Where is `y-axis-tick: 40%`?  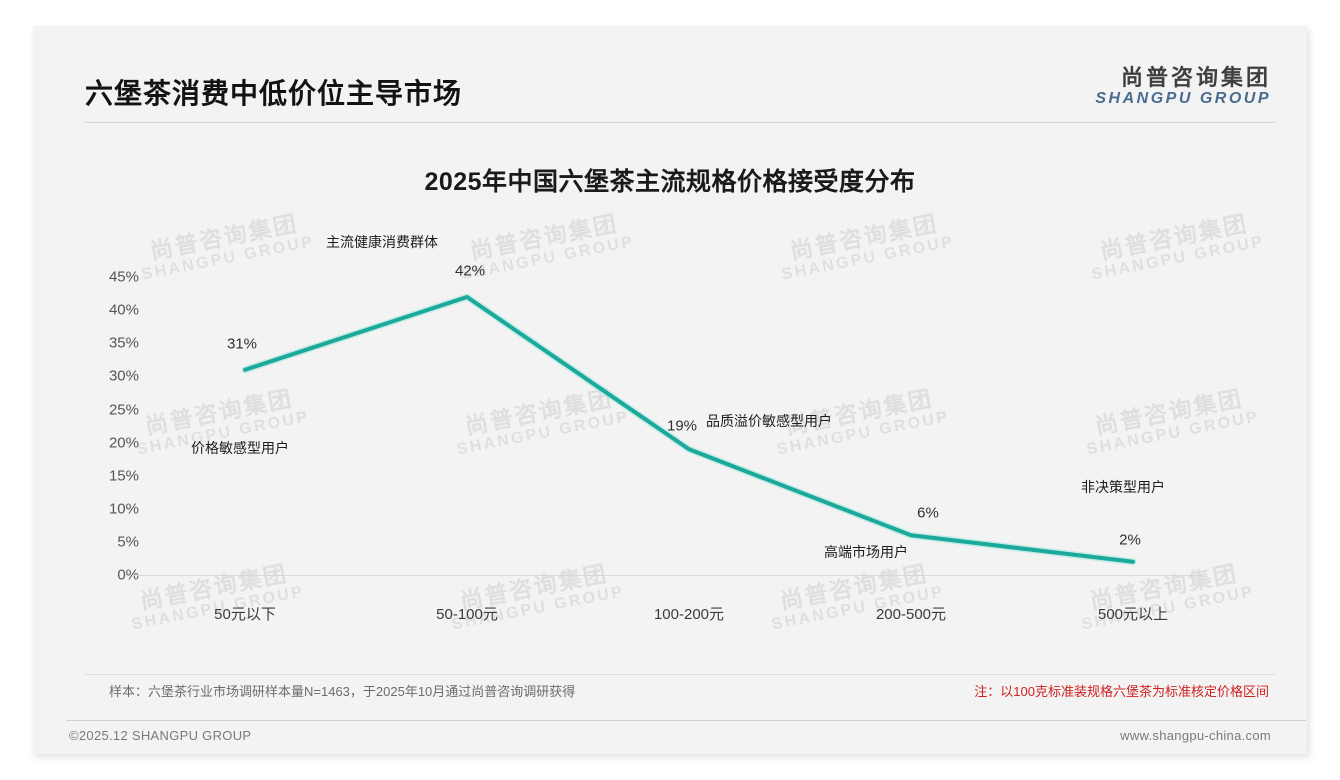 y-axis-tick: 40% is located at coordinates (123, 310).